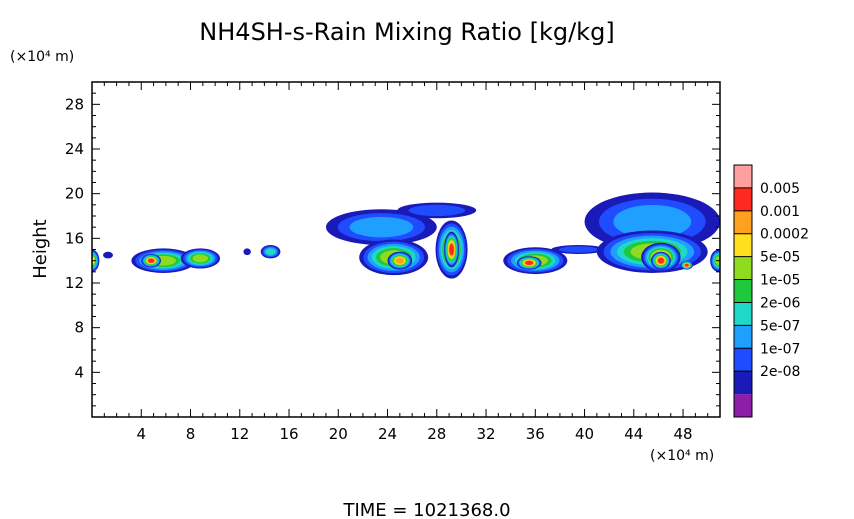  Describe the element at coordinates (387, 434) in the screenshot. I see `x-tick-label-24: 24` at that location.